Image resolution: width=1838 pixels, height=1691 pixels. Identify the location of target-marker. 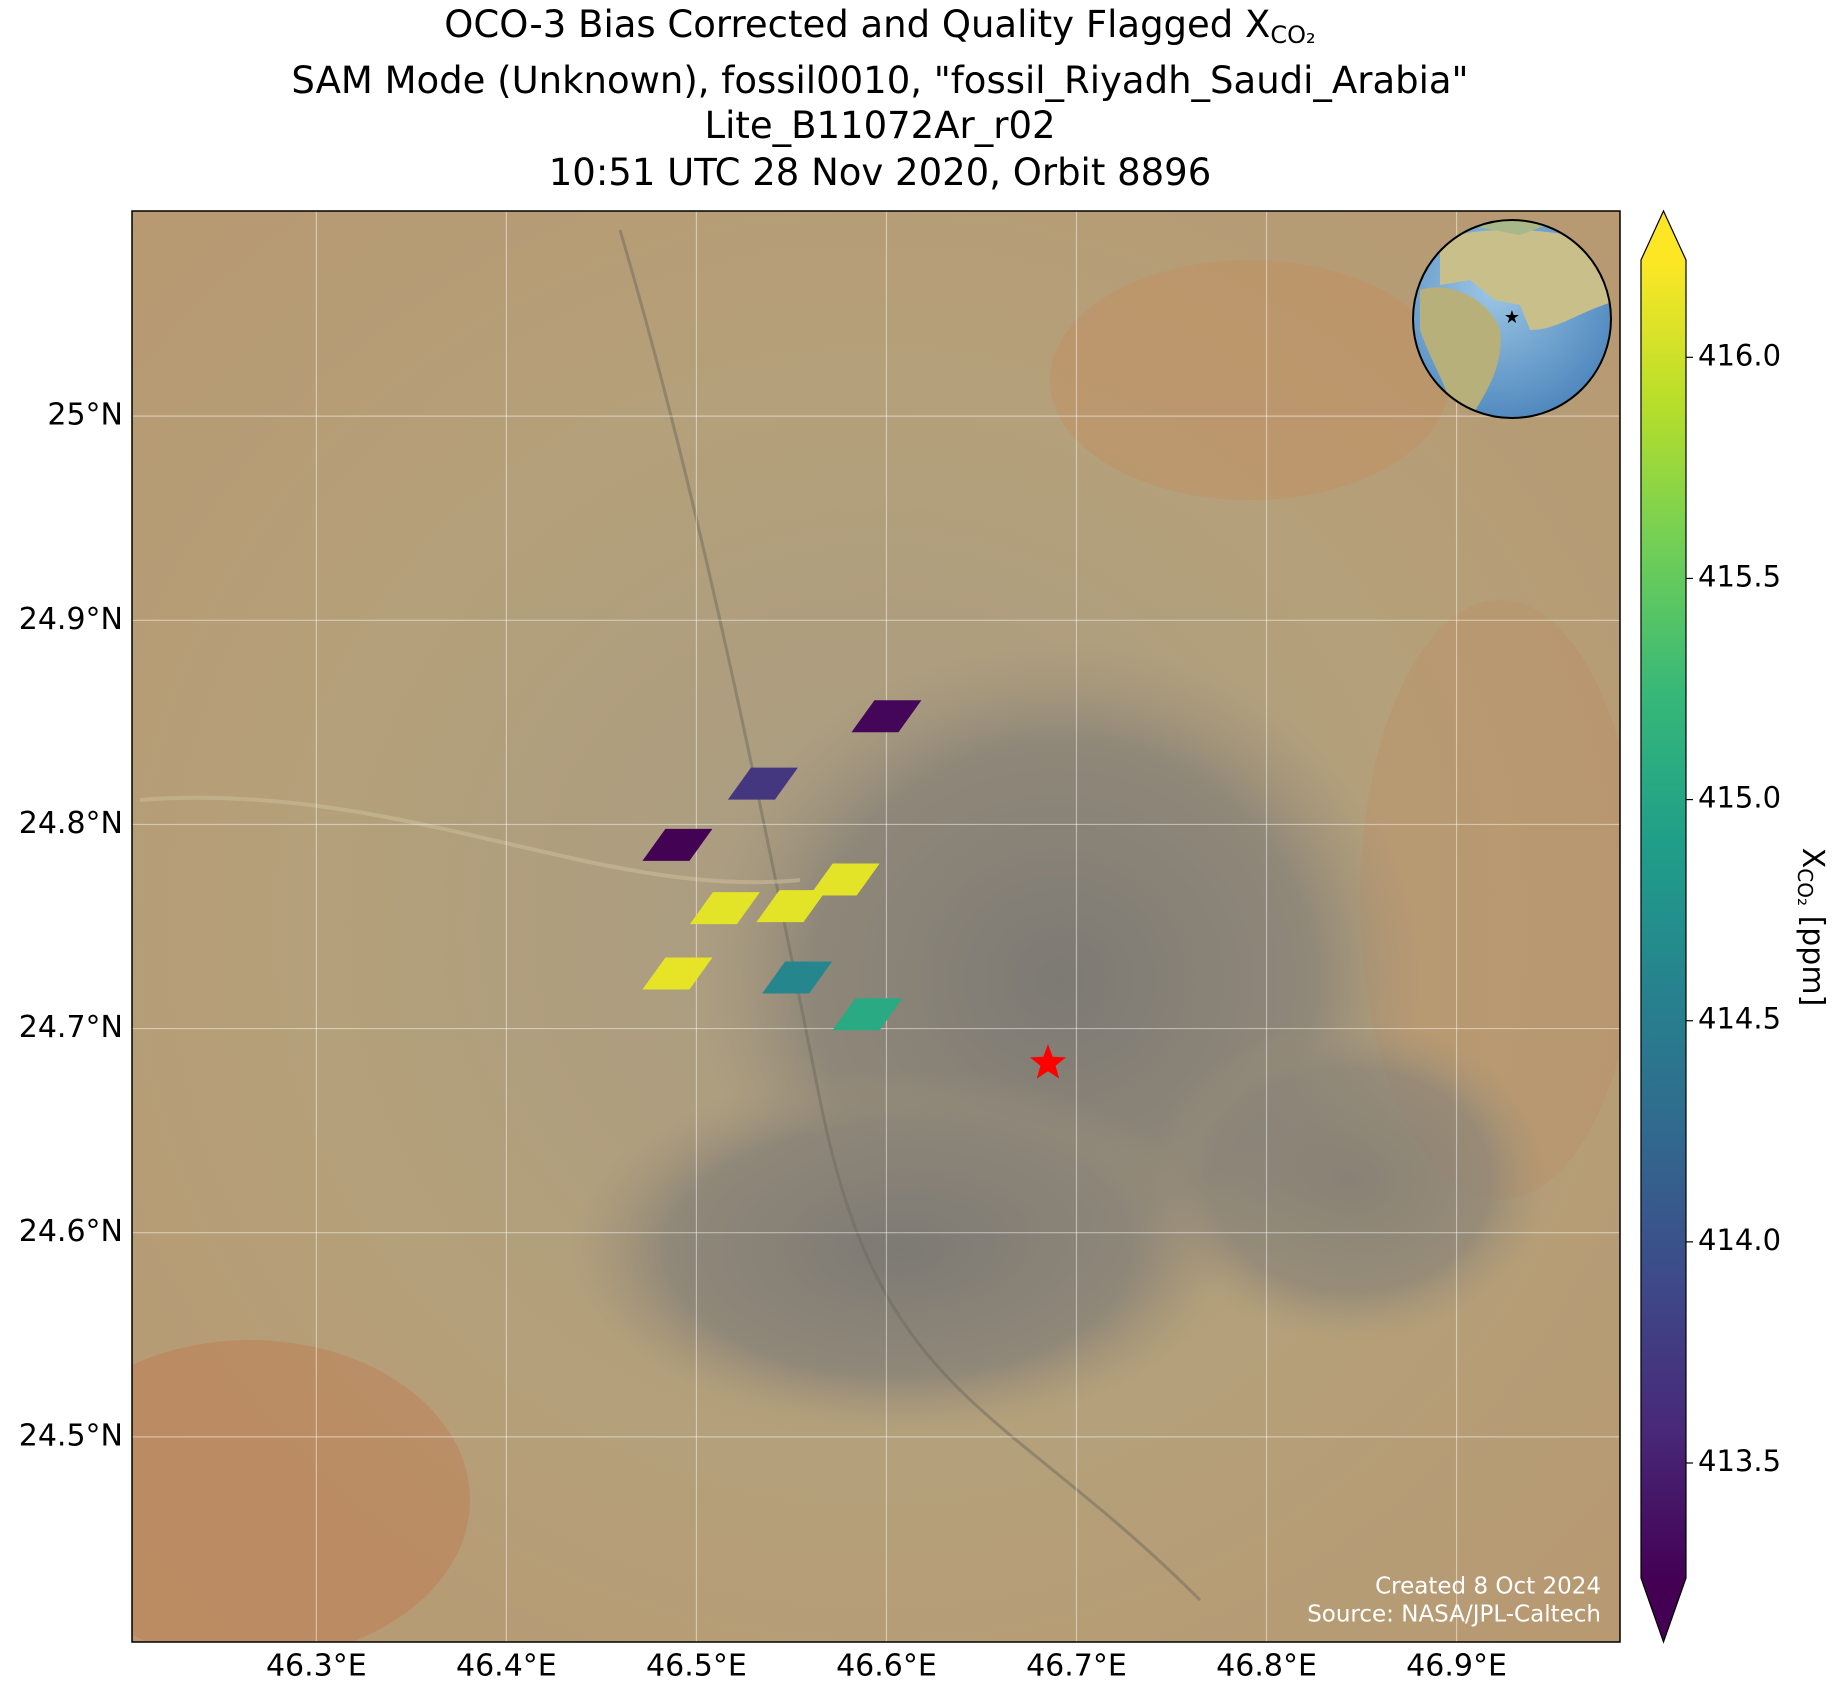
(1048, 1061).